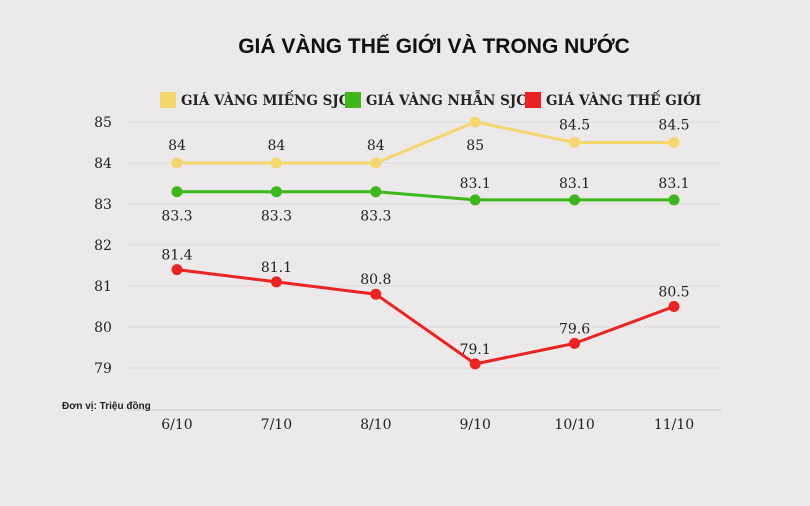 The height and width of the screenshot is (506, 810). I want to click on y-tick-label: 81, so click(103, 287).